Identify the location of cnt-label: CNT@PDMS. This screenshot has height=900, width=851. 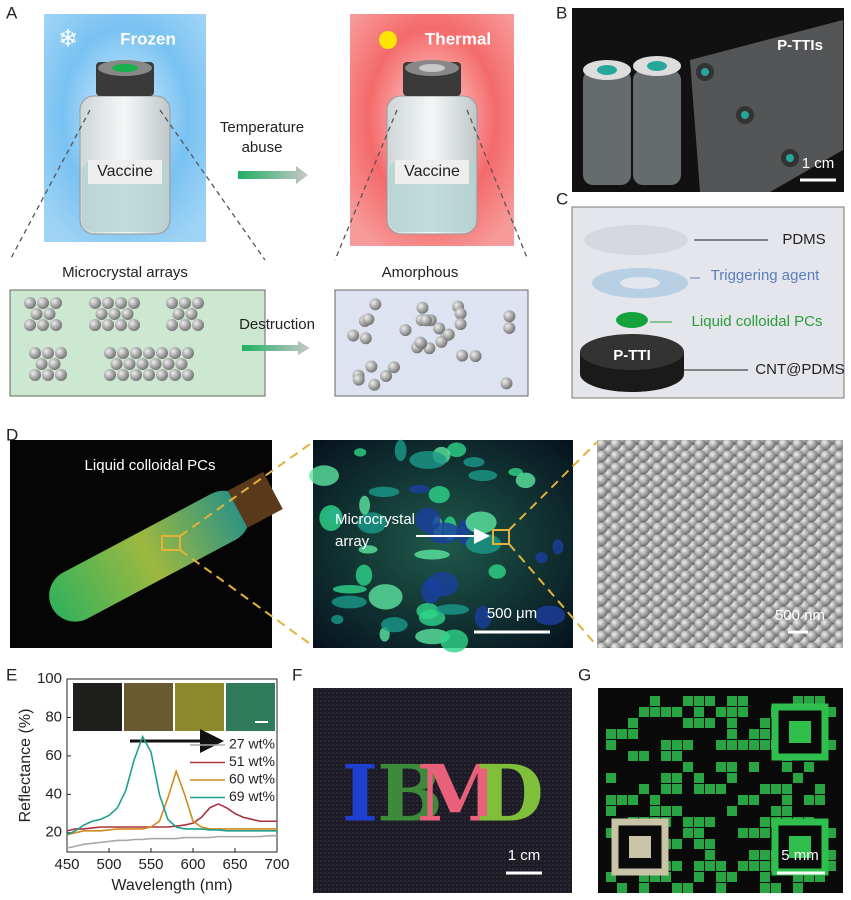
(799, 369).